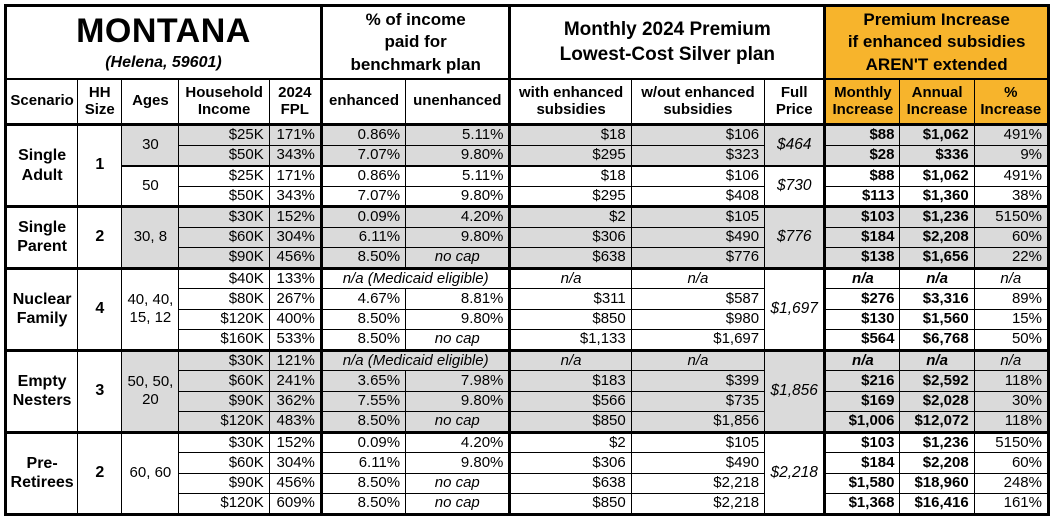 This screenshot has width=1054, height=516. What do you see at coordinates (295, 196) in the screenshot?
I see `cell-fpl: 343%` at bounding box center [295, 196].